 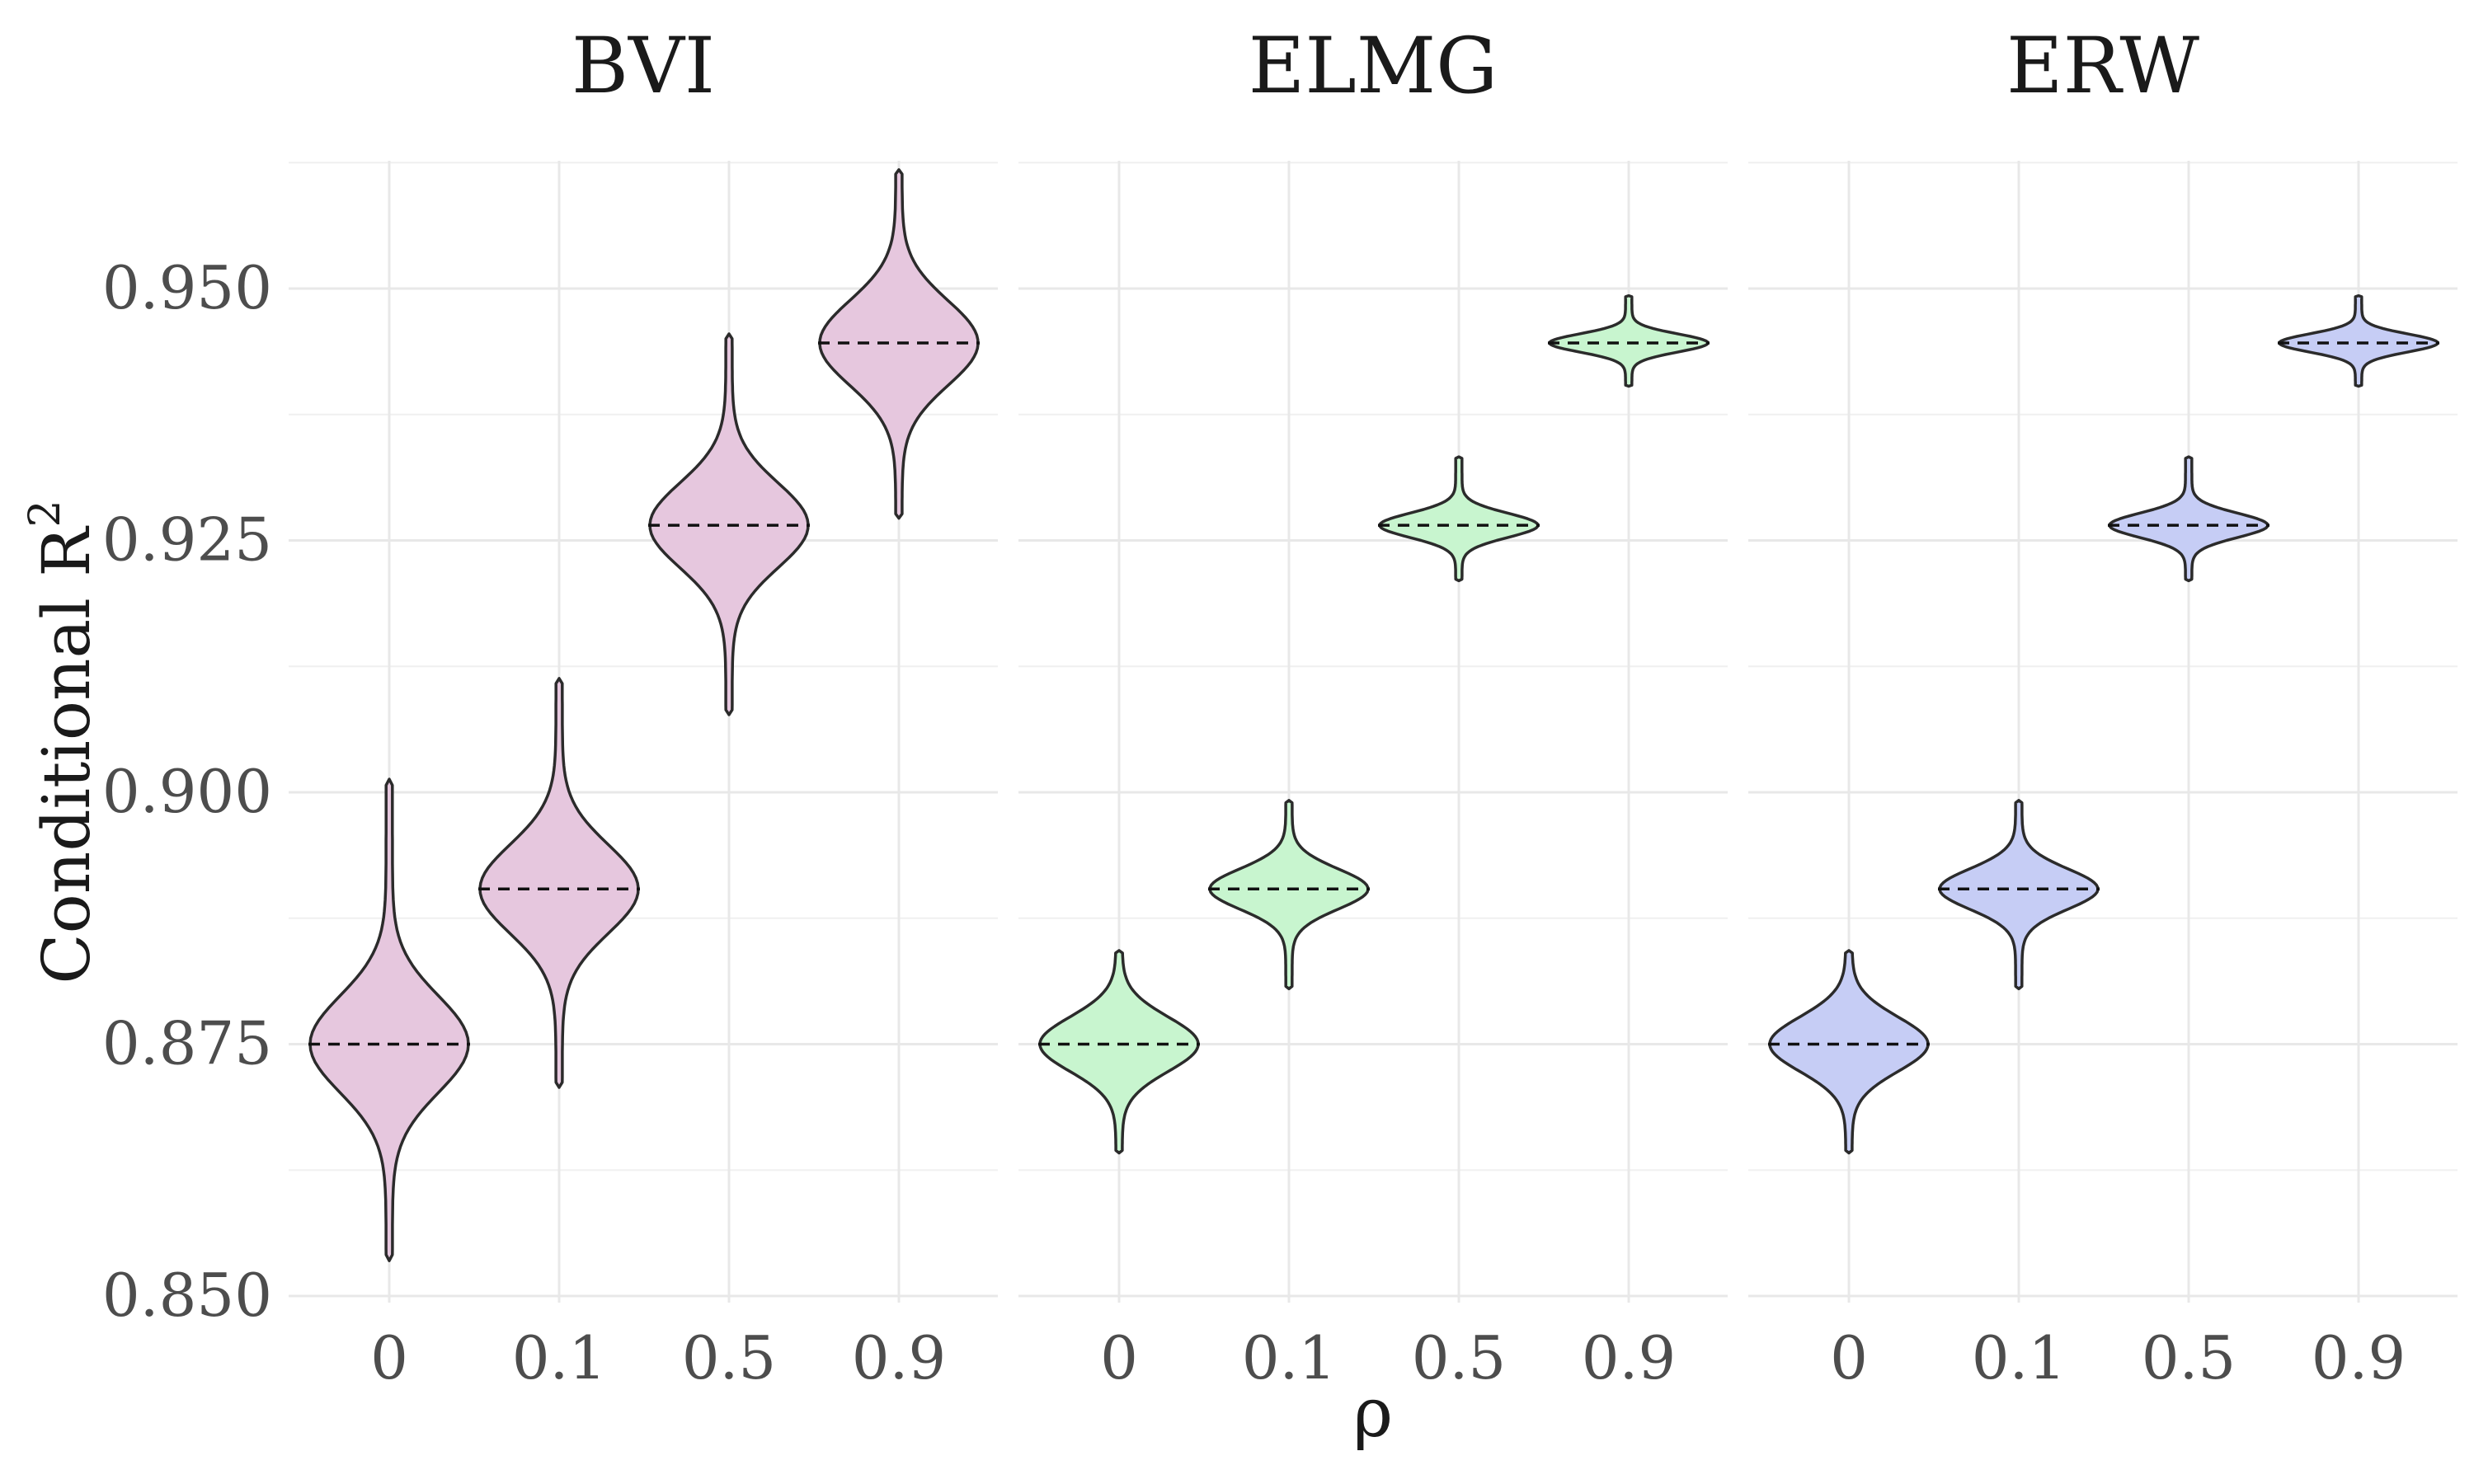 I want to click on y-tick-label: 0.925, so click(x=187, y=540).